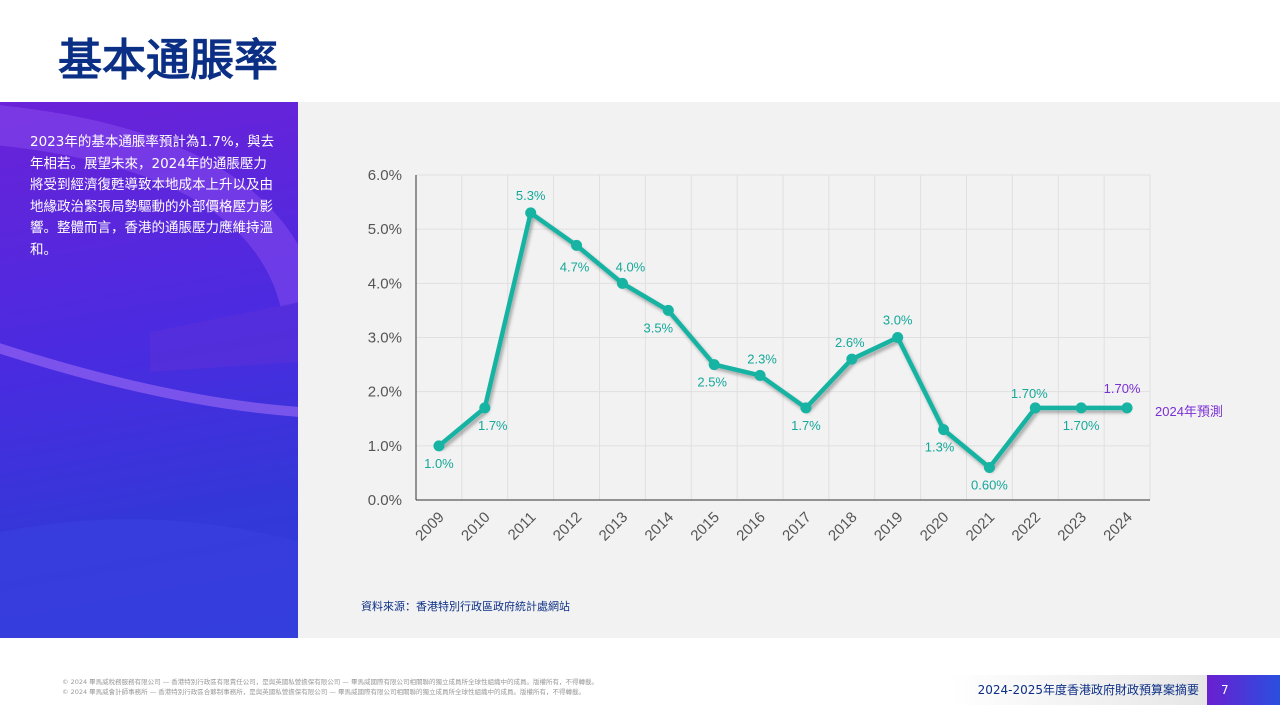  Describe the element at coordinates (575, 266) in the screenshot. I see `value-label: 4.7%` at that location.